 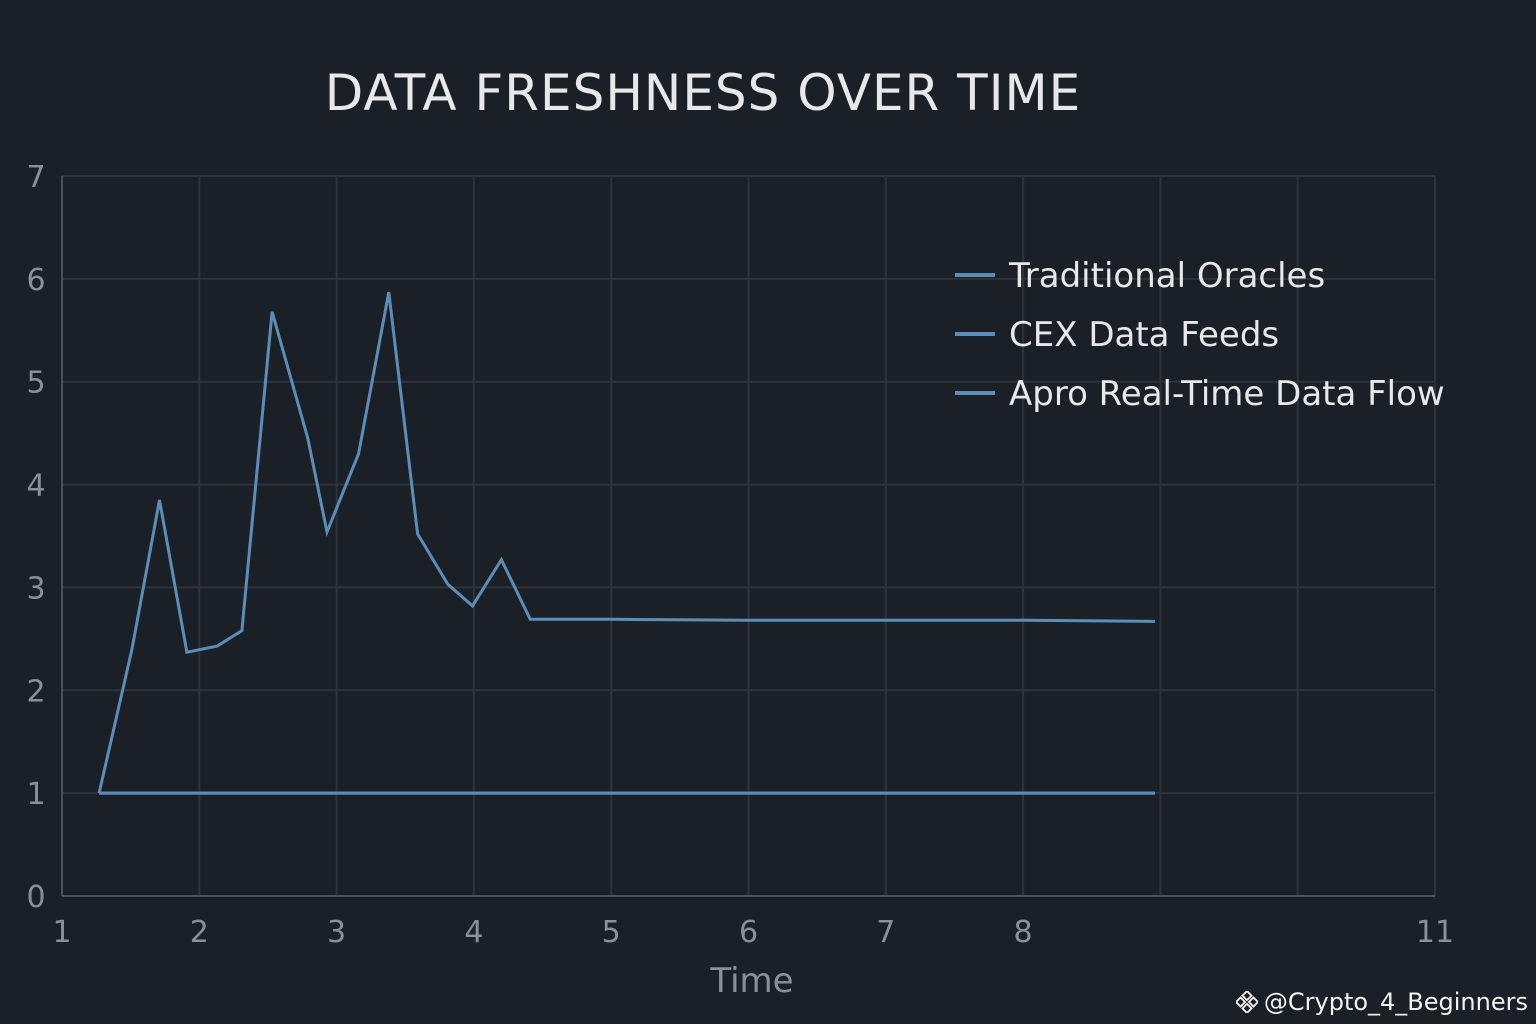 I want to click on y-tick-label: 6, so click(x=35, y=280).